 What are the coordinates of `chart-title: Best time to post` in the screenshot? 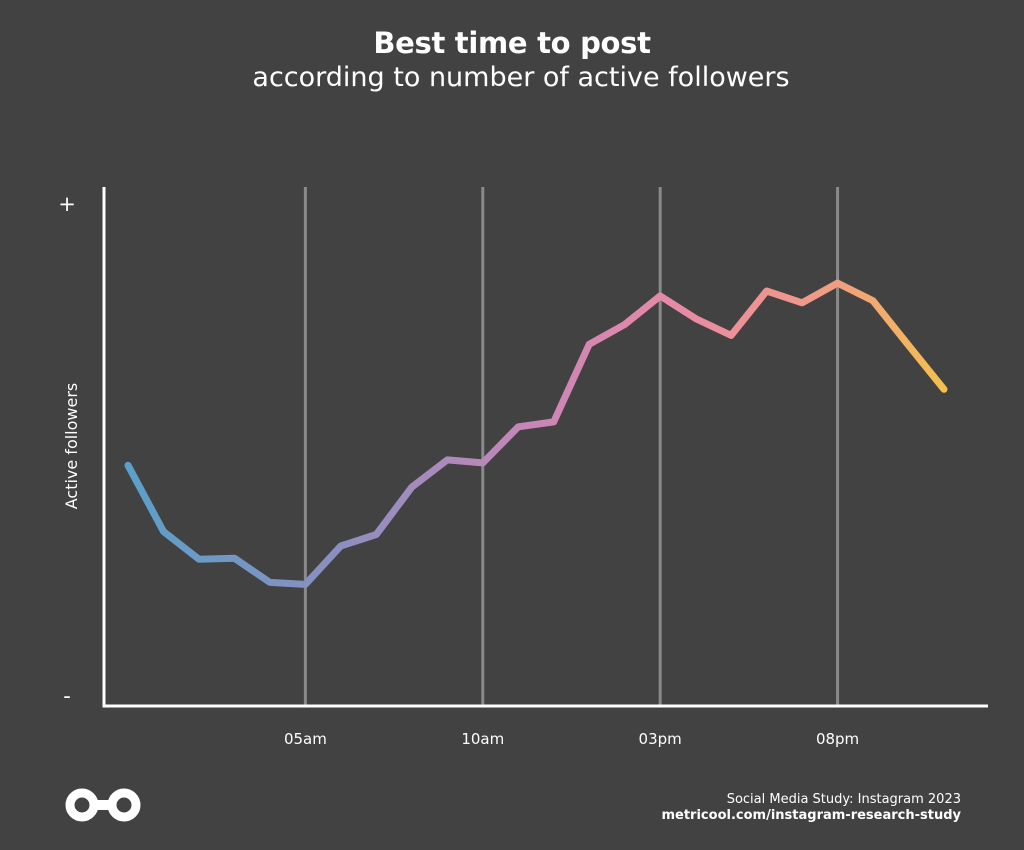 It's located at (512, 43).